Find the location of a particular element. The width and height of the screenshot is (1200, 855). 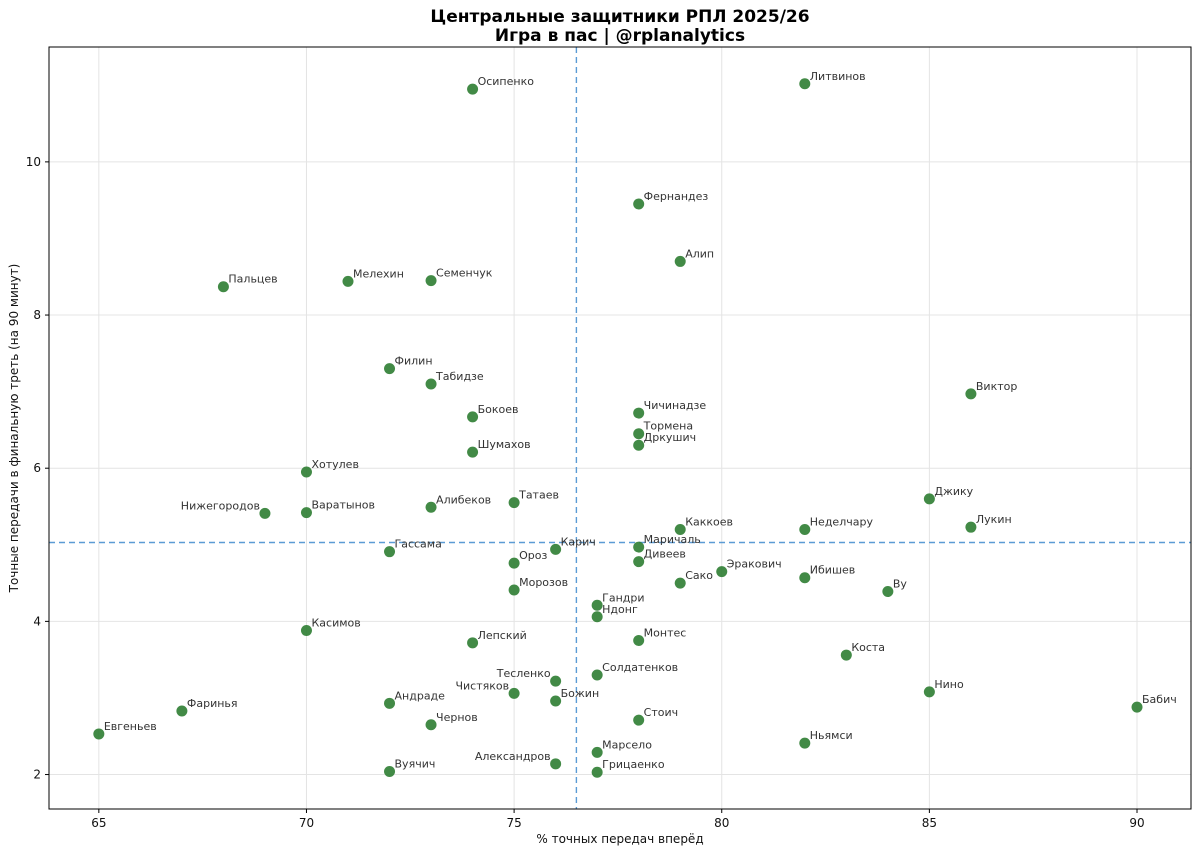

point-label: Солдатенков is located at coordinates (640, 667).